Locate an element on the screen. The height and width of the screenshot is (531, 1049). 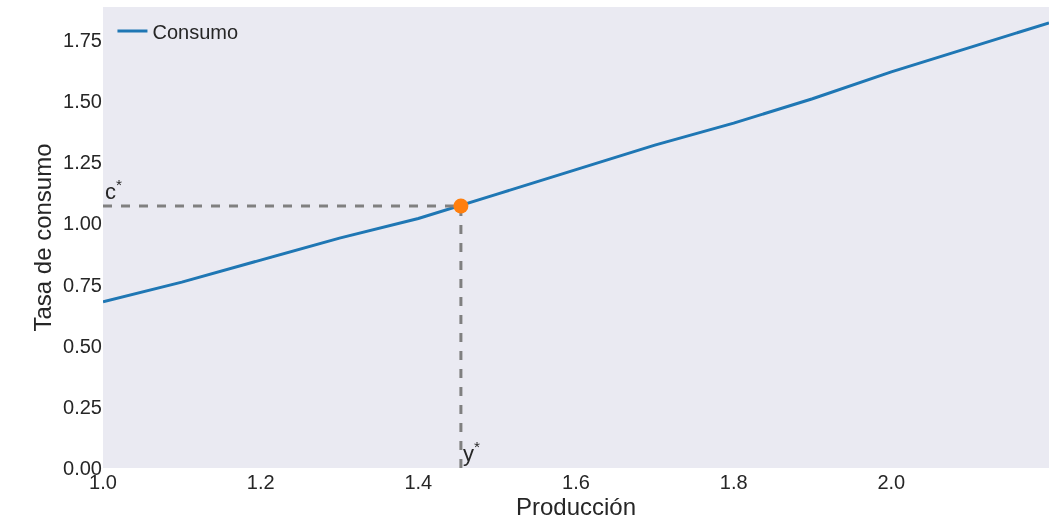
y-tick-label: 1.75 is located at coordinates (82, 40).